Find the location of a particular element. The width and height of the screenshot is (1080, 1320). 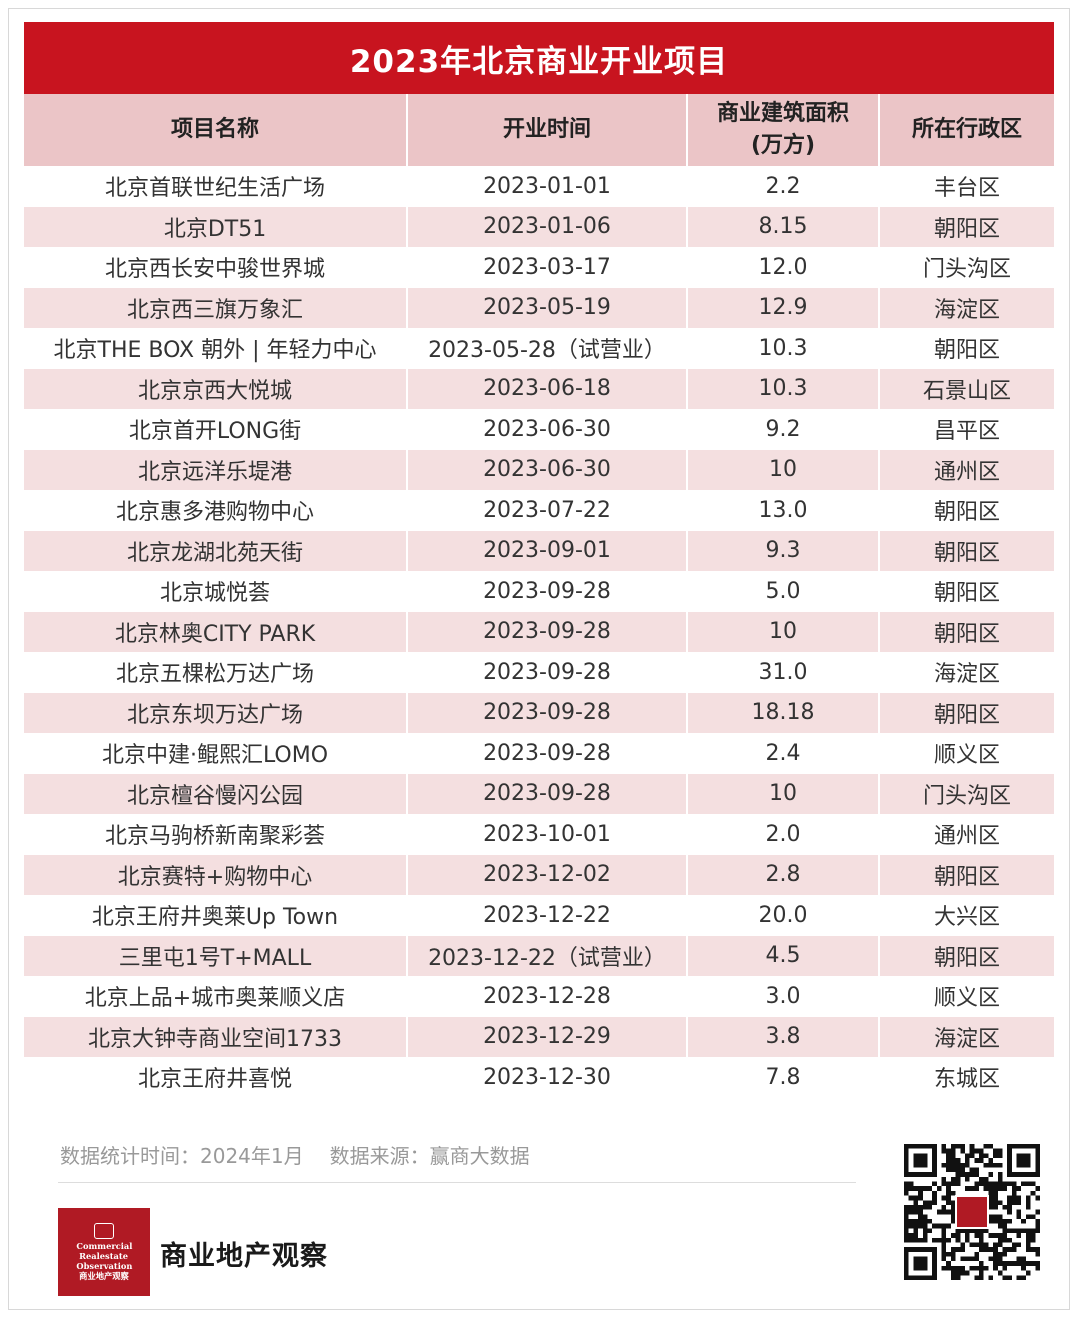

footer-note: 数据统计时间：2024年1月 数据来源：赢商大数据 is located at coordinates (295, 1154).